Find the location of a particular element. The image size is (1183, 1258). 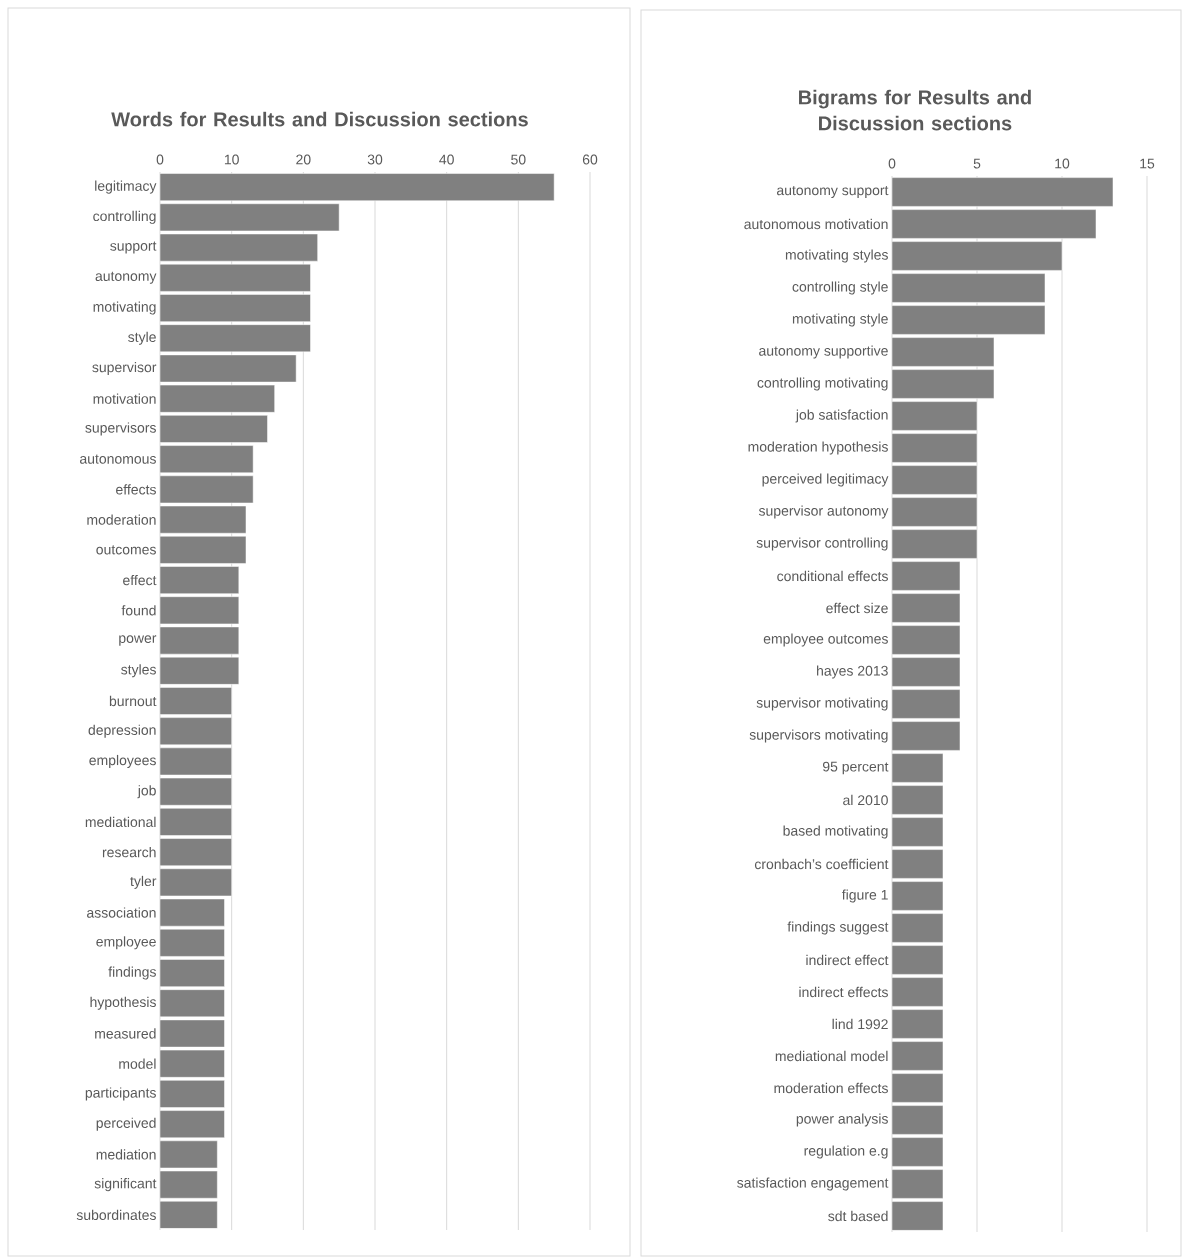

y-tick-label: power analysis is located at coordinates (842, 1120).